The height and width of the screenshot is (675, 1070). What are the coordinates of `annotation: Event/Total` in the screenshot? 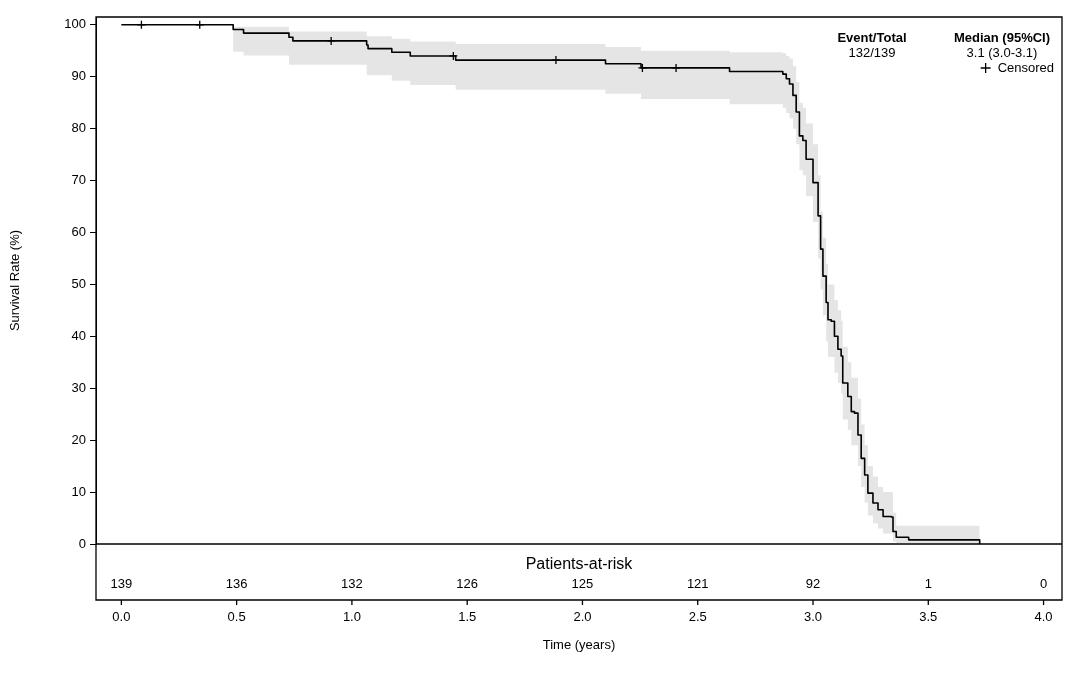 It's located at (872, 37).